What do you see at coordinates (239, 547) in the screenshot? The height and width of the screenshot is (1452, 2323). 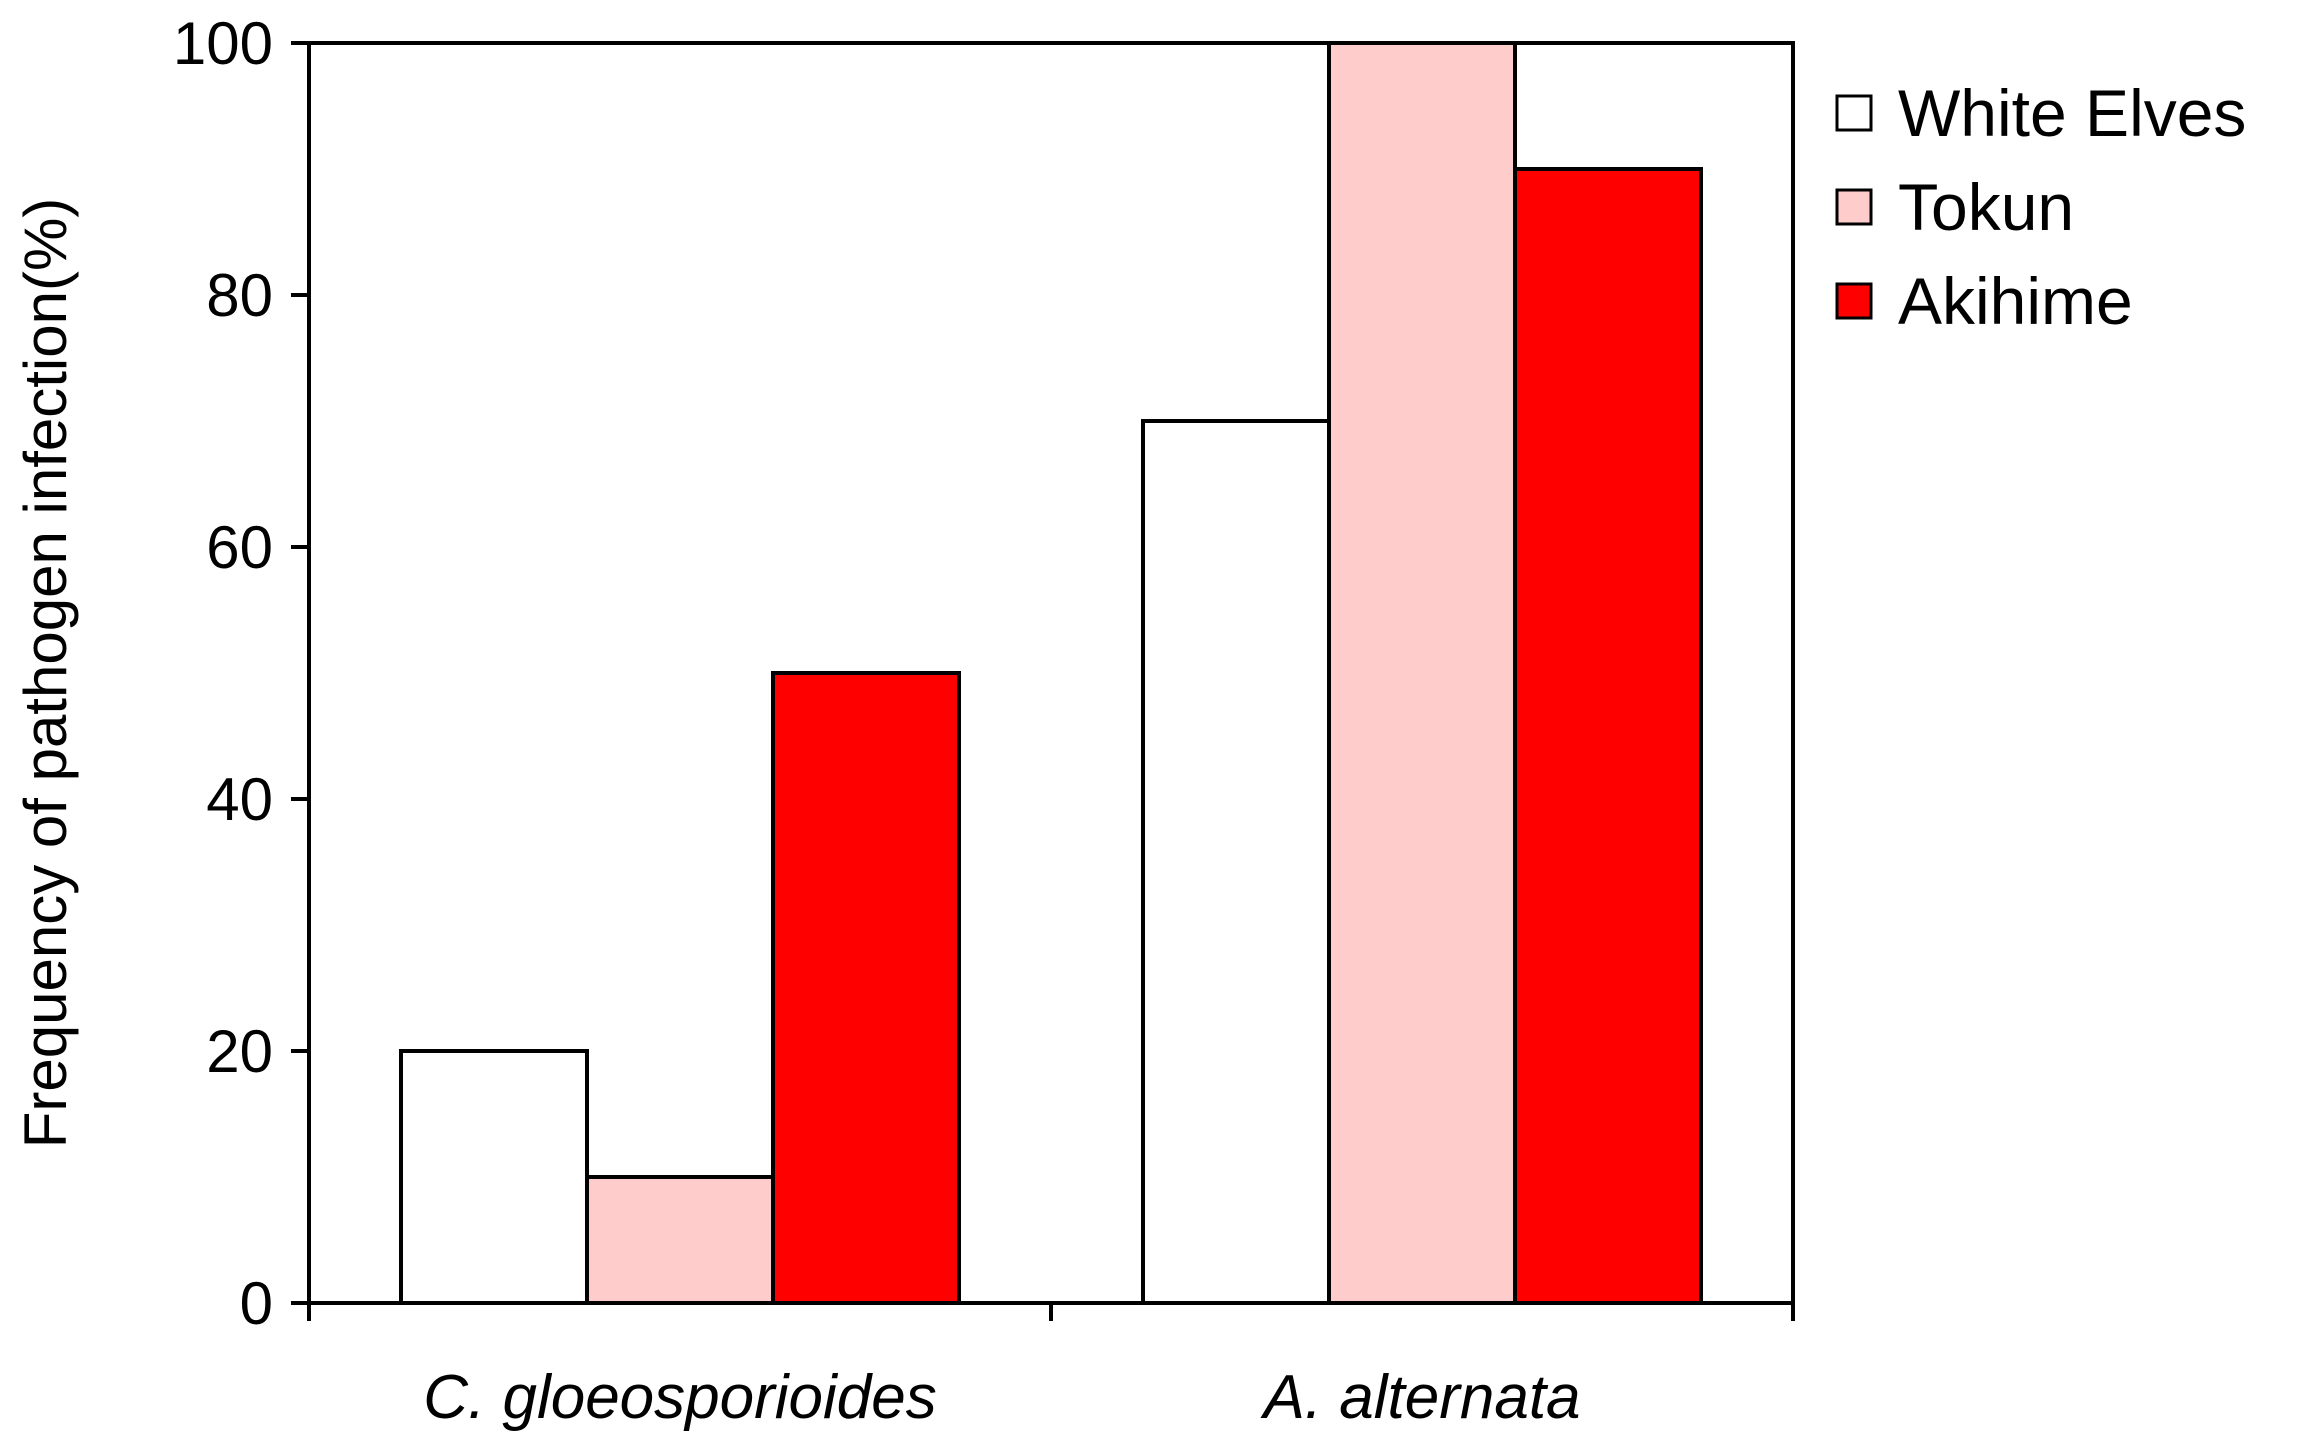 I see `y-tick-label: 60` at bounding box center [239, 547].